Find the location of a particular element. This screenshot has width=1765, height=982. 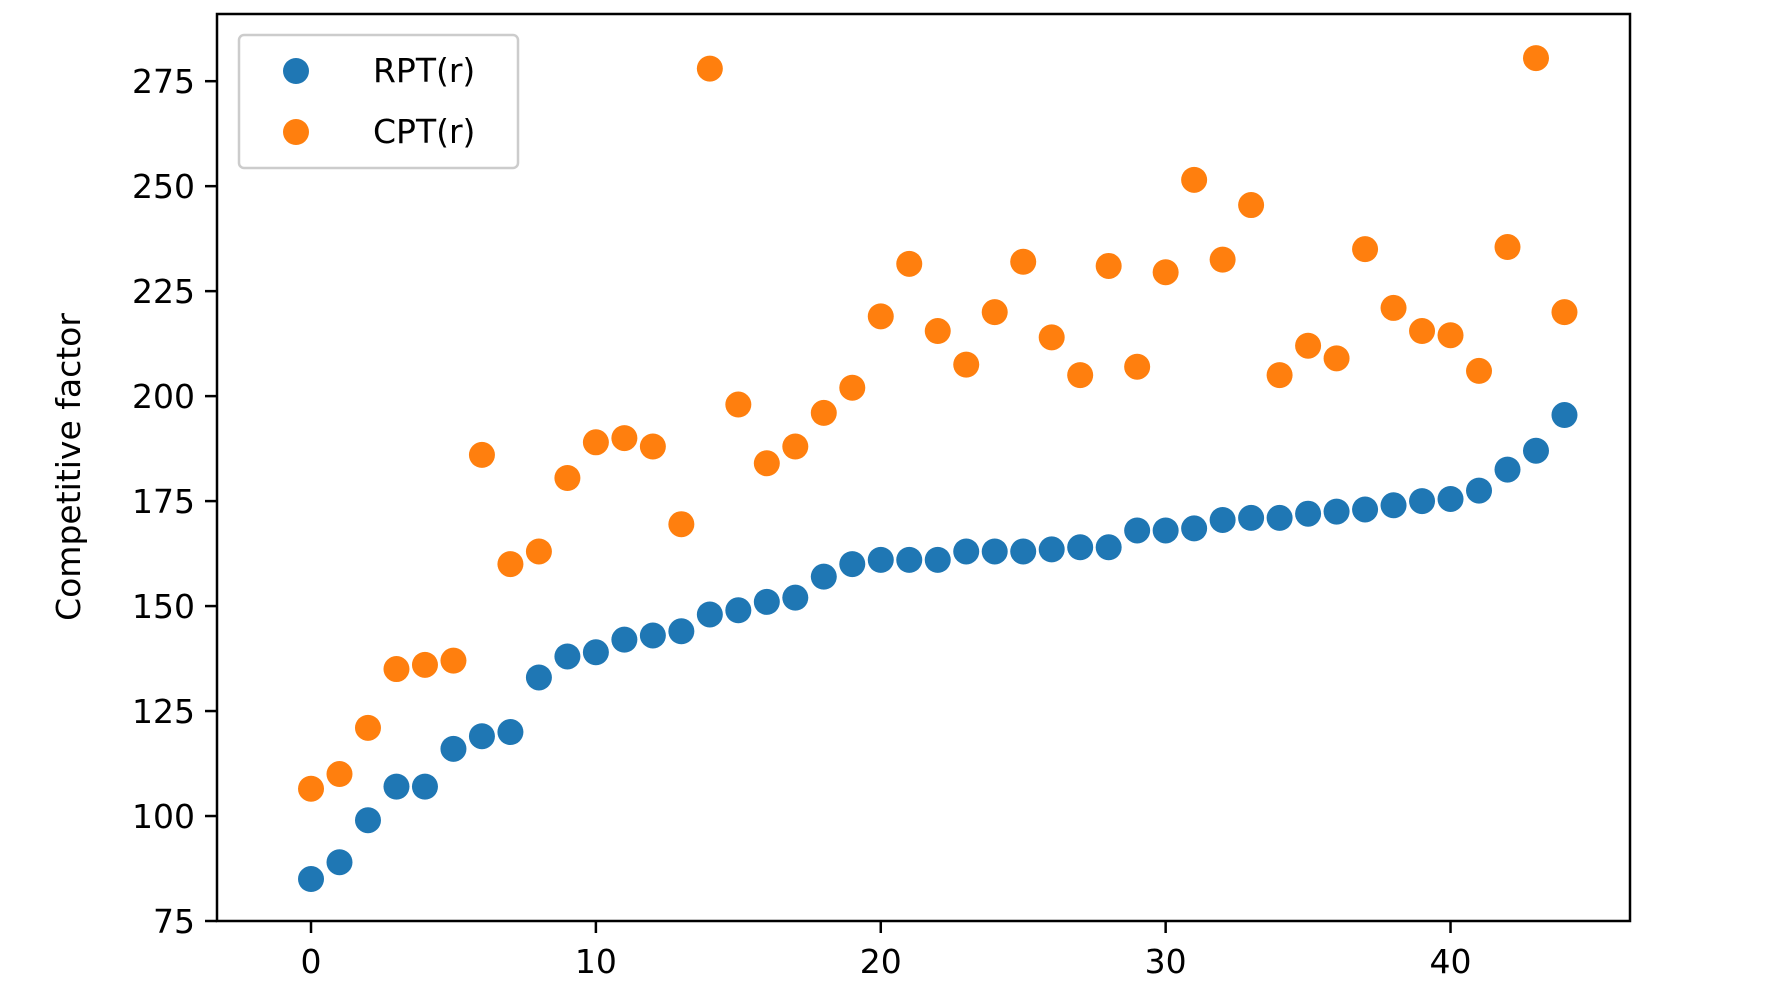

legend-box is located at coordinates (378, 101).